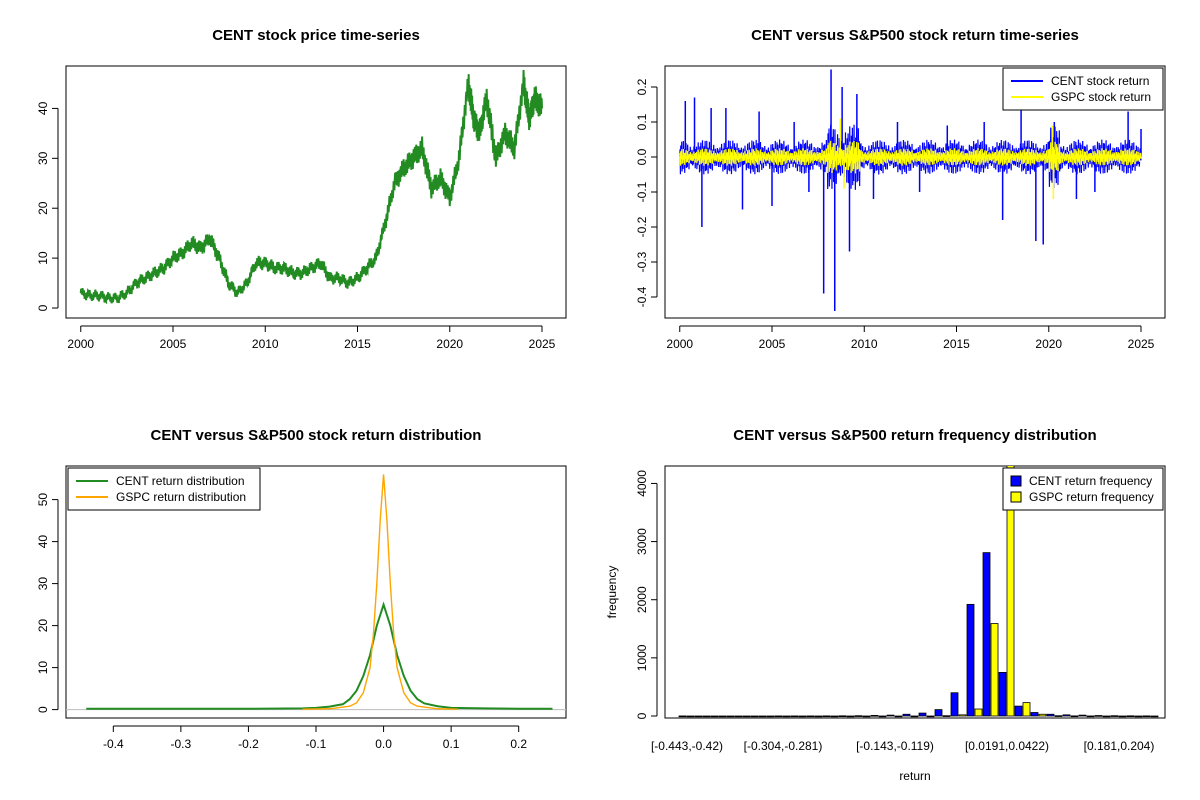  What do you see at coordinates (642, 296) in the screenshot?
I see `y-tick-label: -0.4` at bounding box center [642, 296].